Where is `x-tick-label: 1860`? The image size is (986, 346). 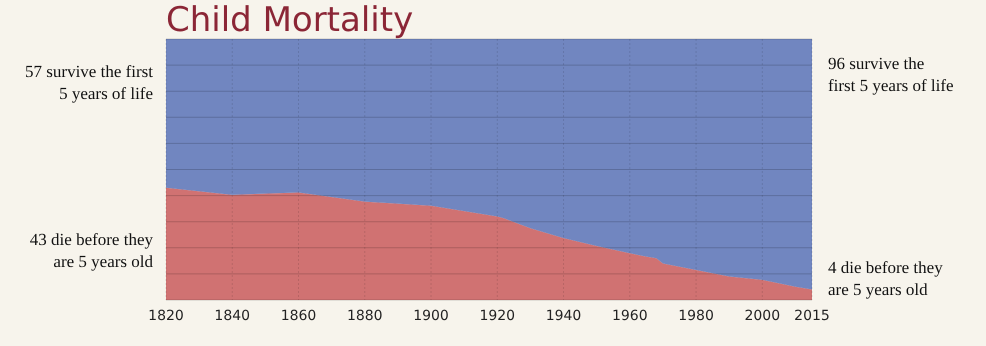
x-tick-label: 1860 is located at coordinates (298, 316).